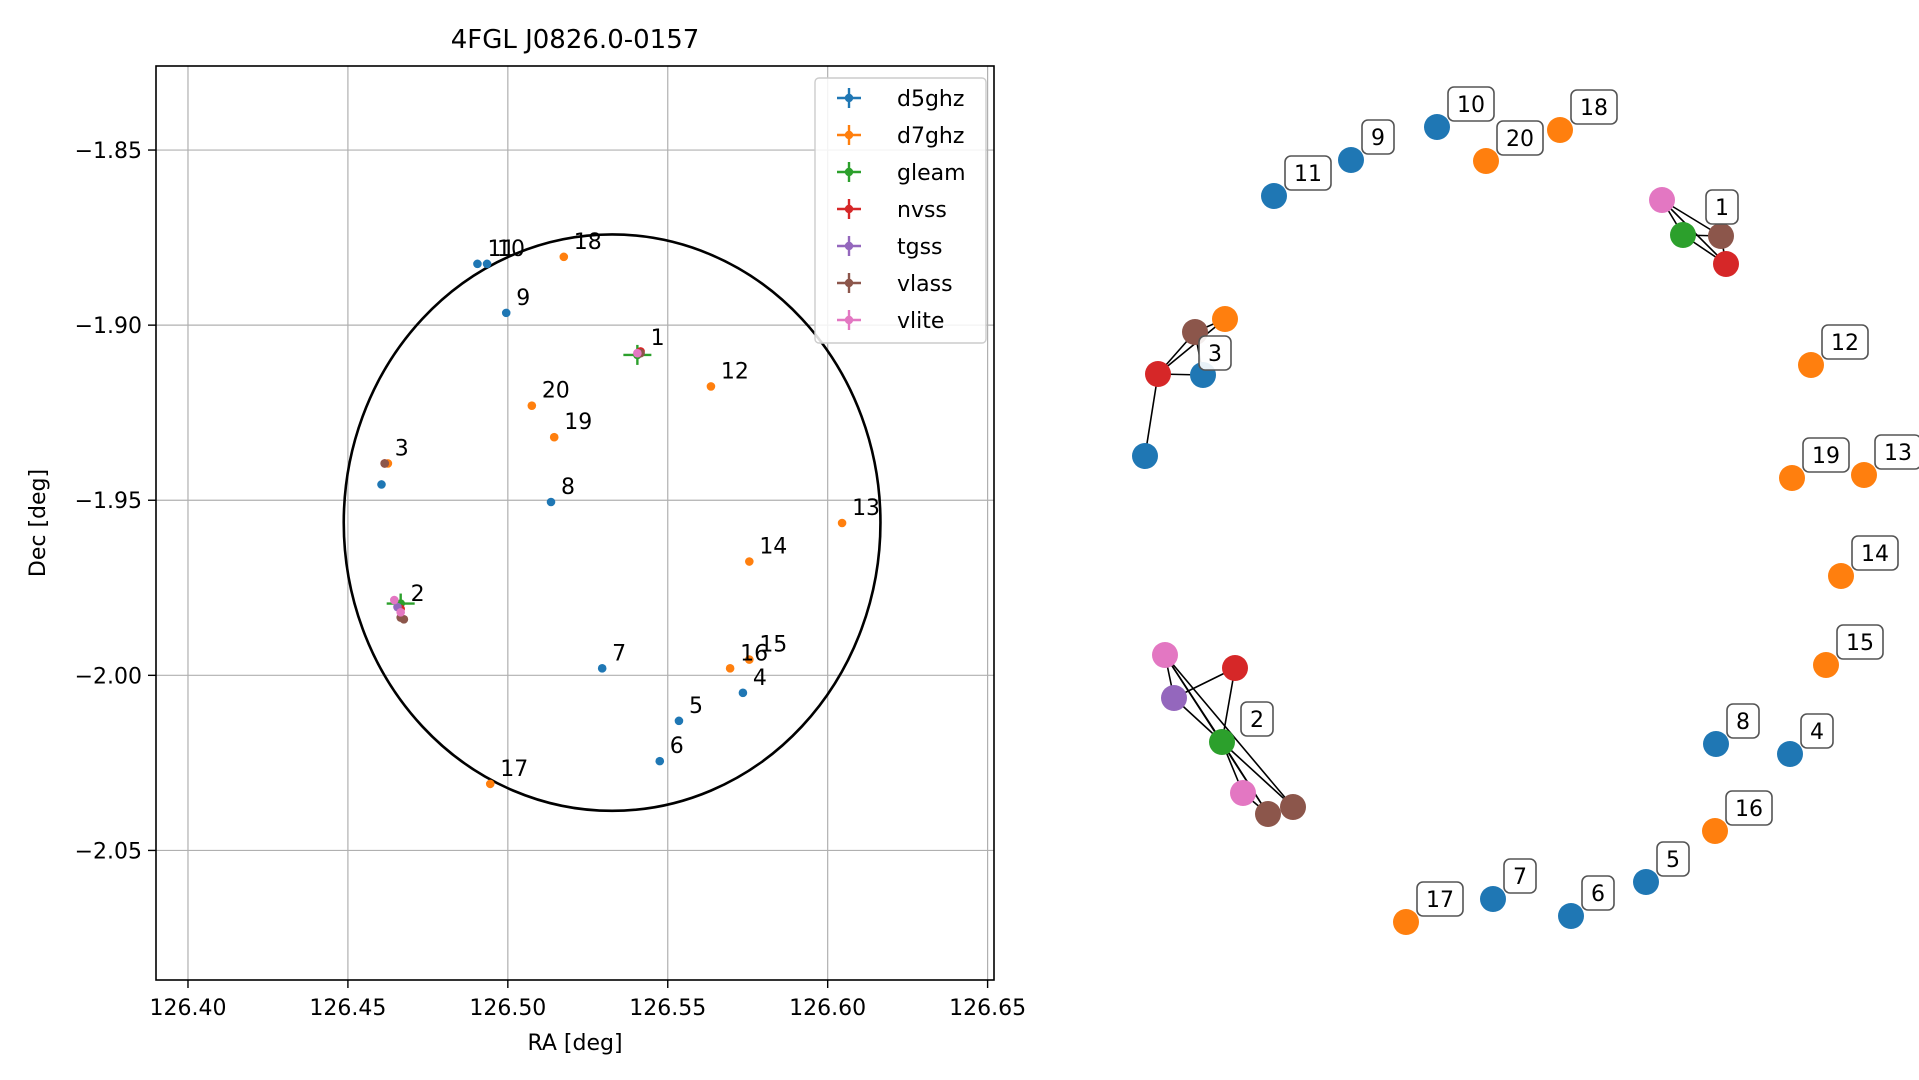 This screenshot has height=1080, width=1919. What do you see at coordinates (1308, 174) in the screenshot?
I see `node-label: 11` at bounding box center [1308, 174].